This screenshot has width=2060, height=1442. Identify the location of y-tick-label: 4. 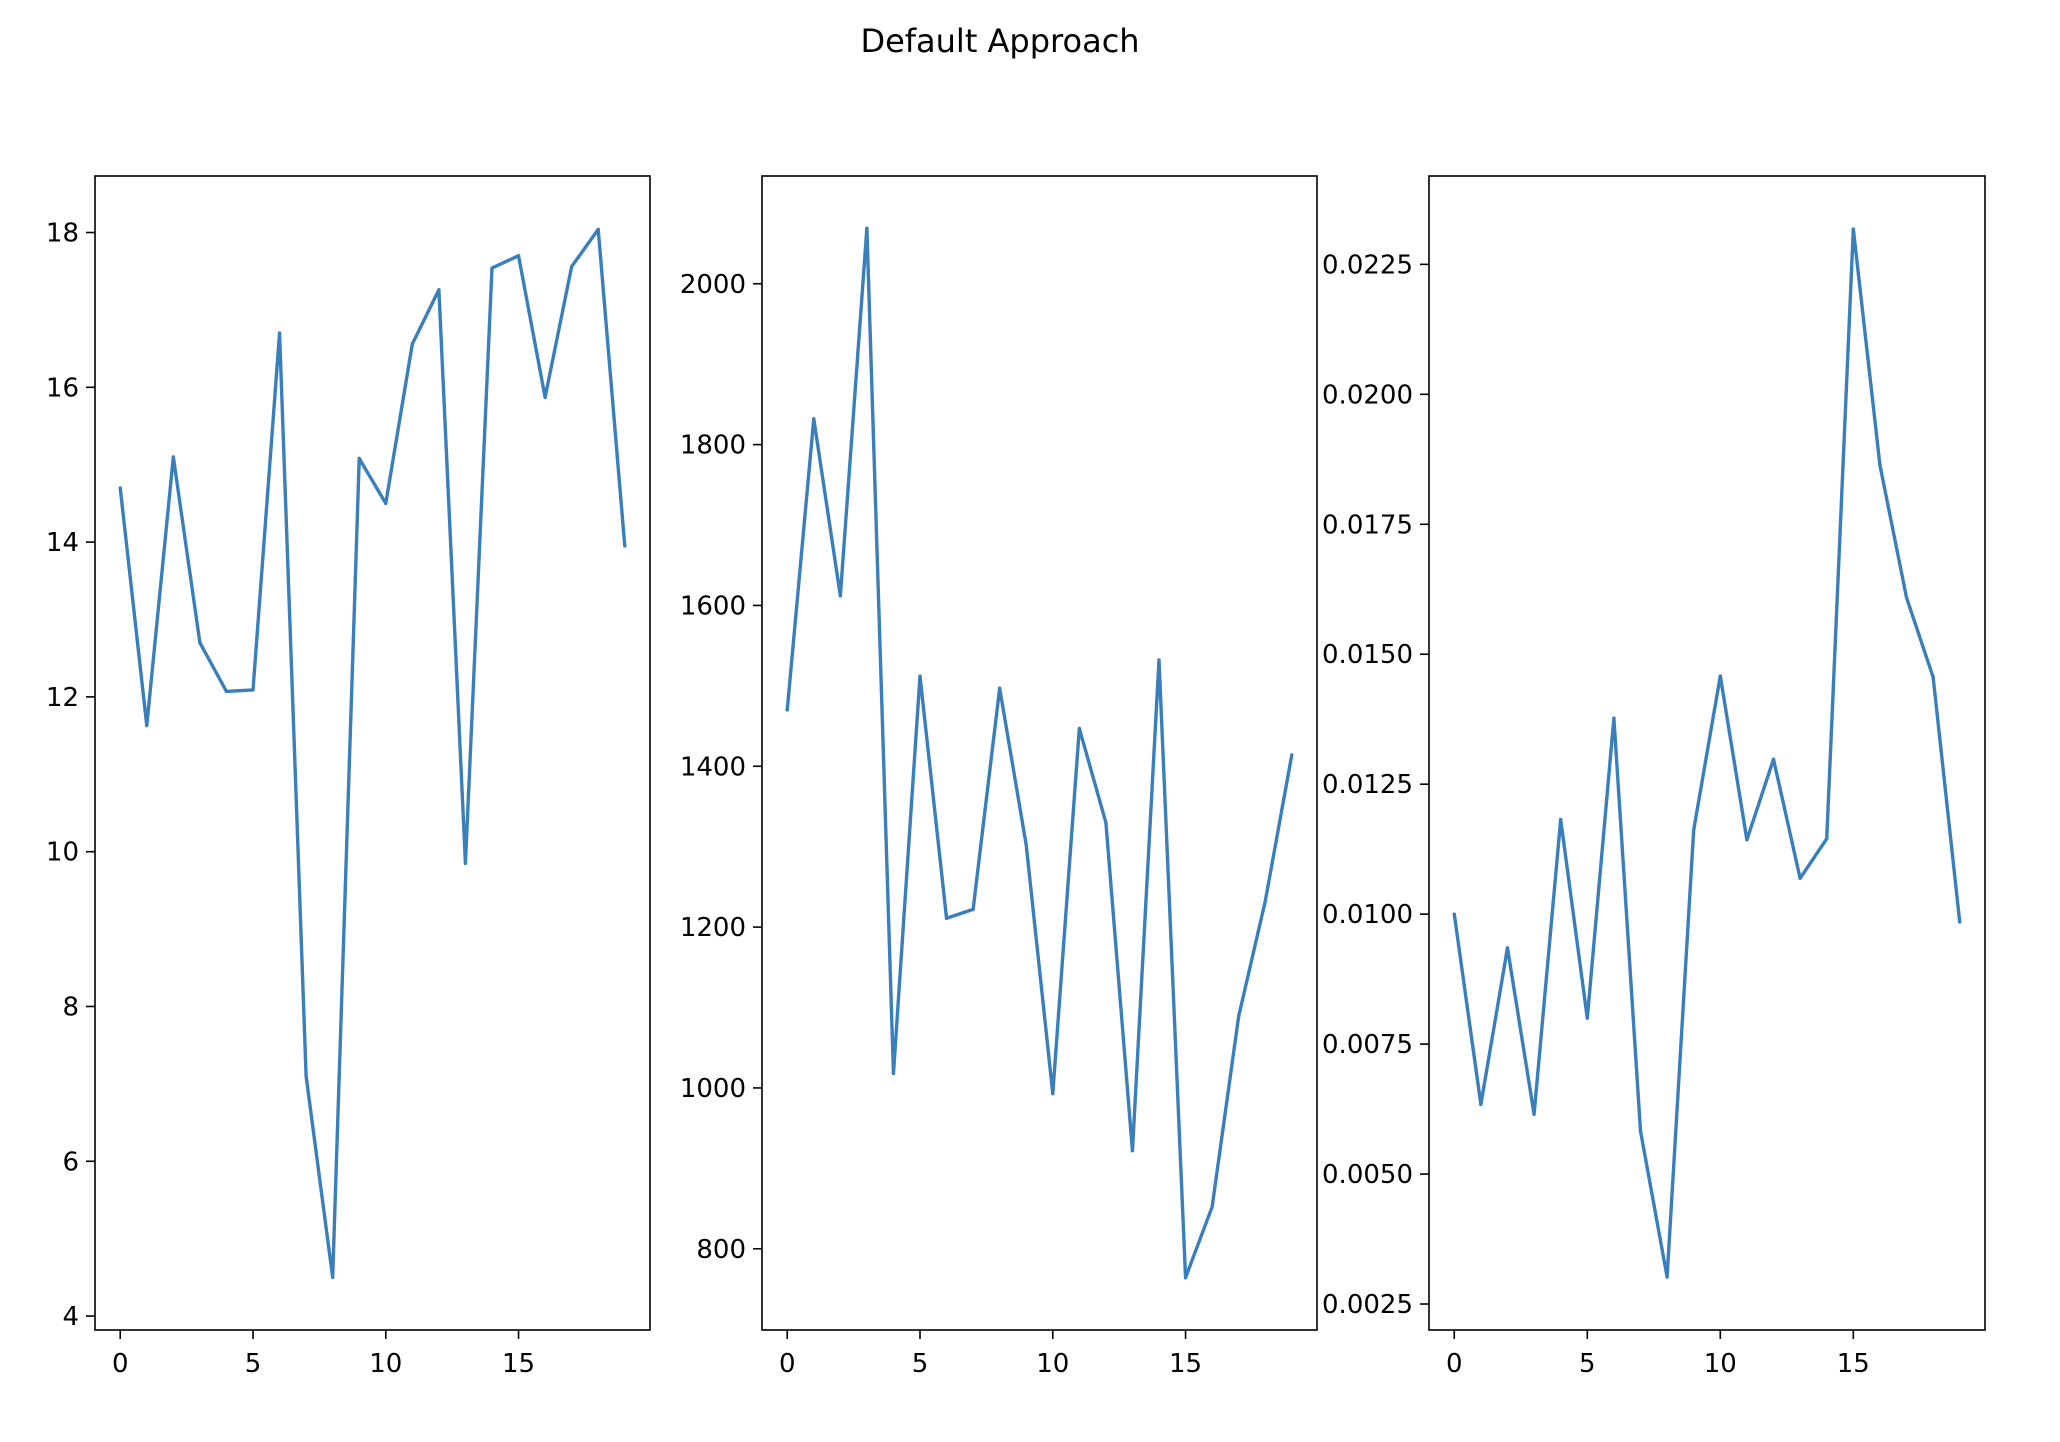
(70, 1317).